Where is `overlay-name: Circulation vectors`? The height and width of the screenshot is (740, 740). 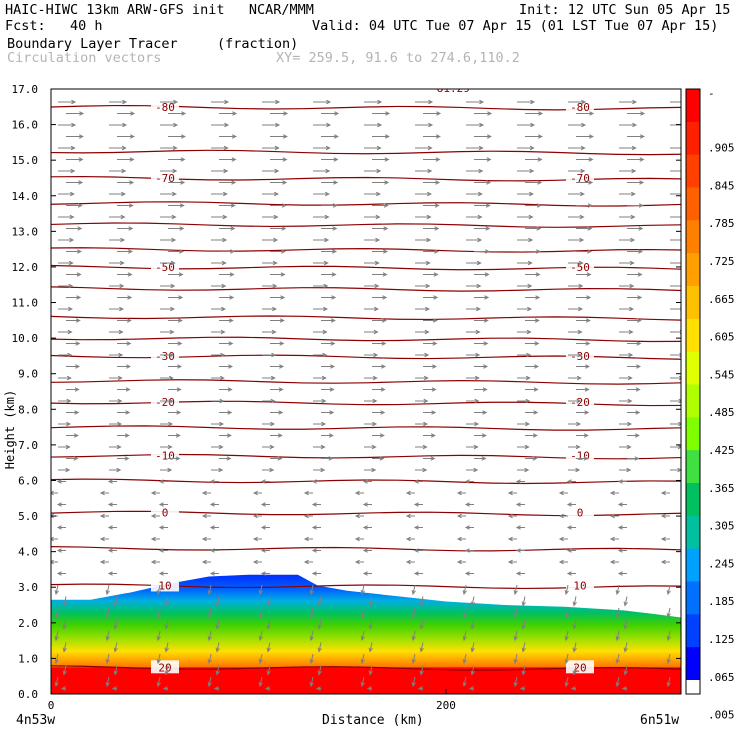
overlay-name: Circulation vectors is located at coordinates (84, 58).